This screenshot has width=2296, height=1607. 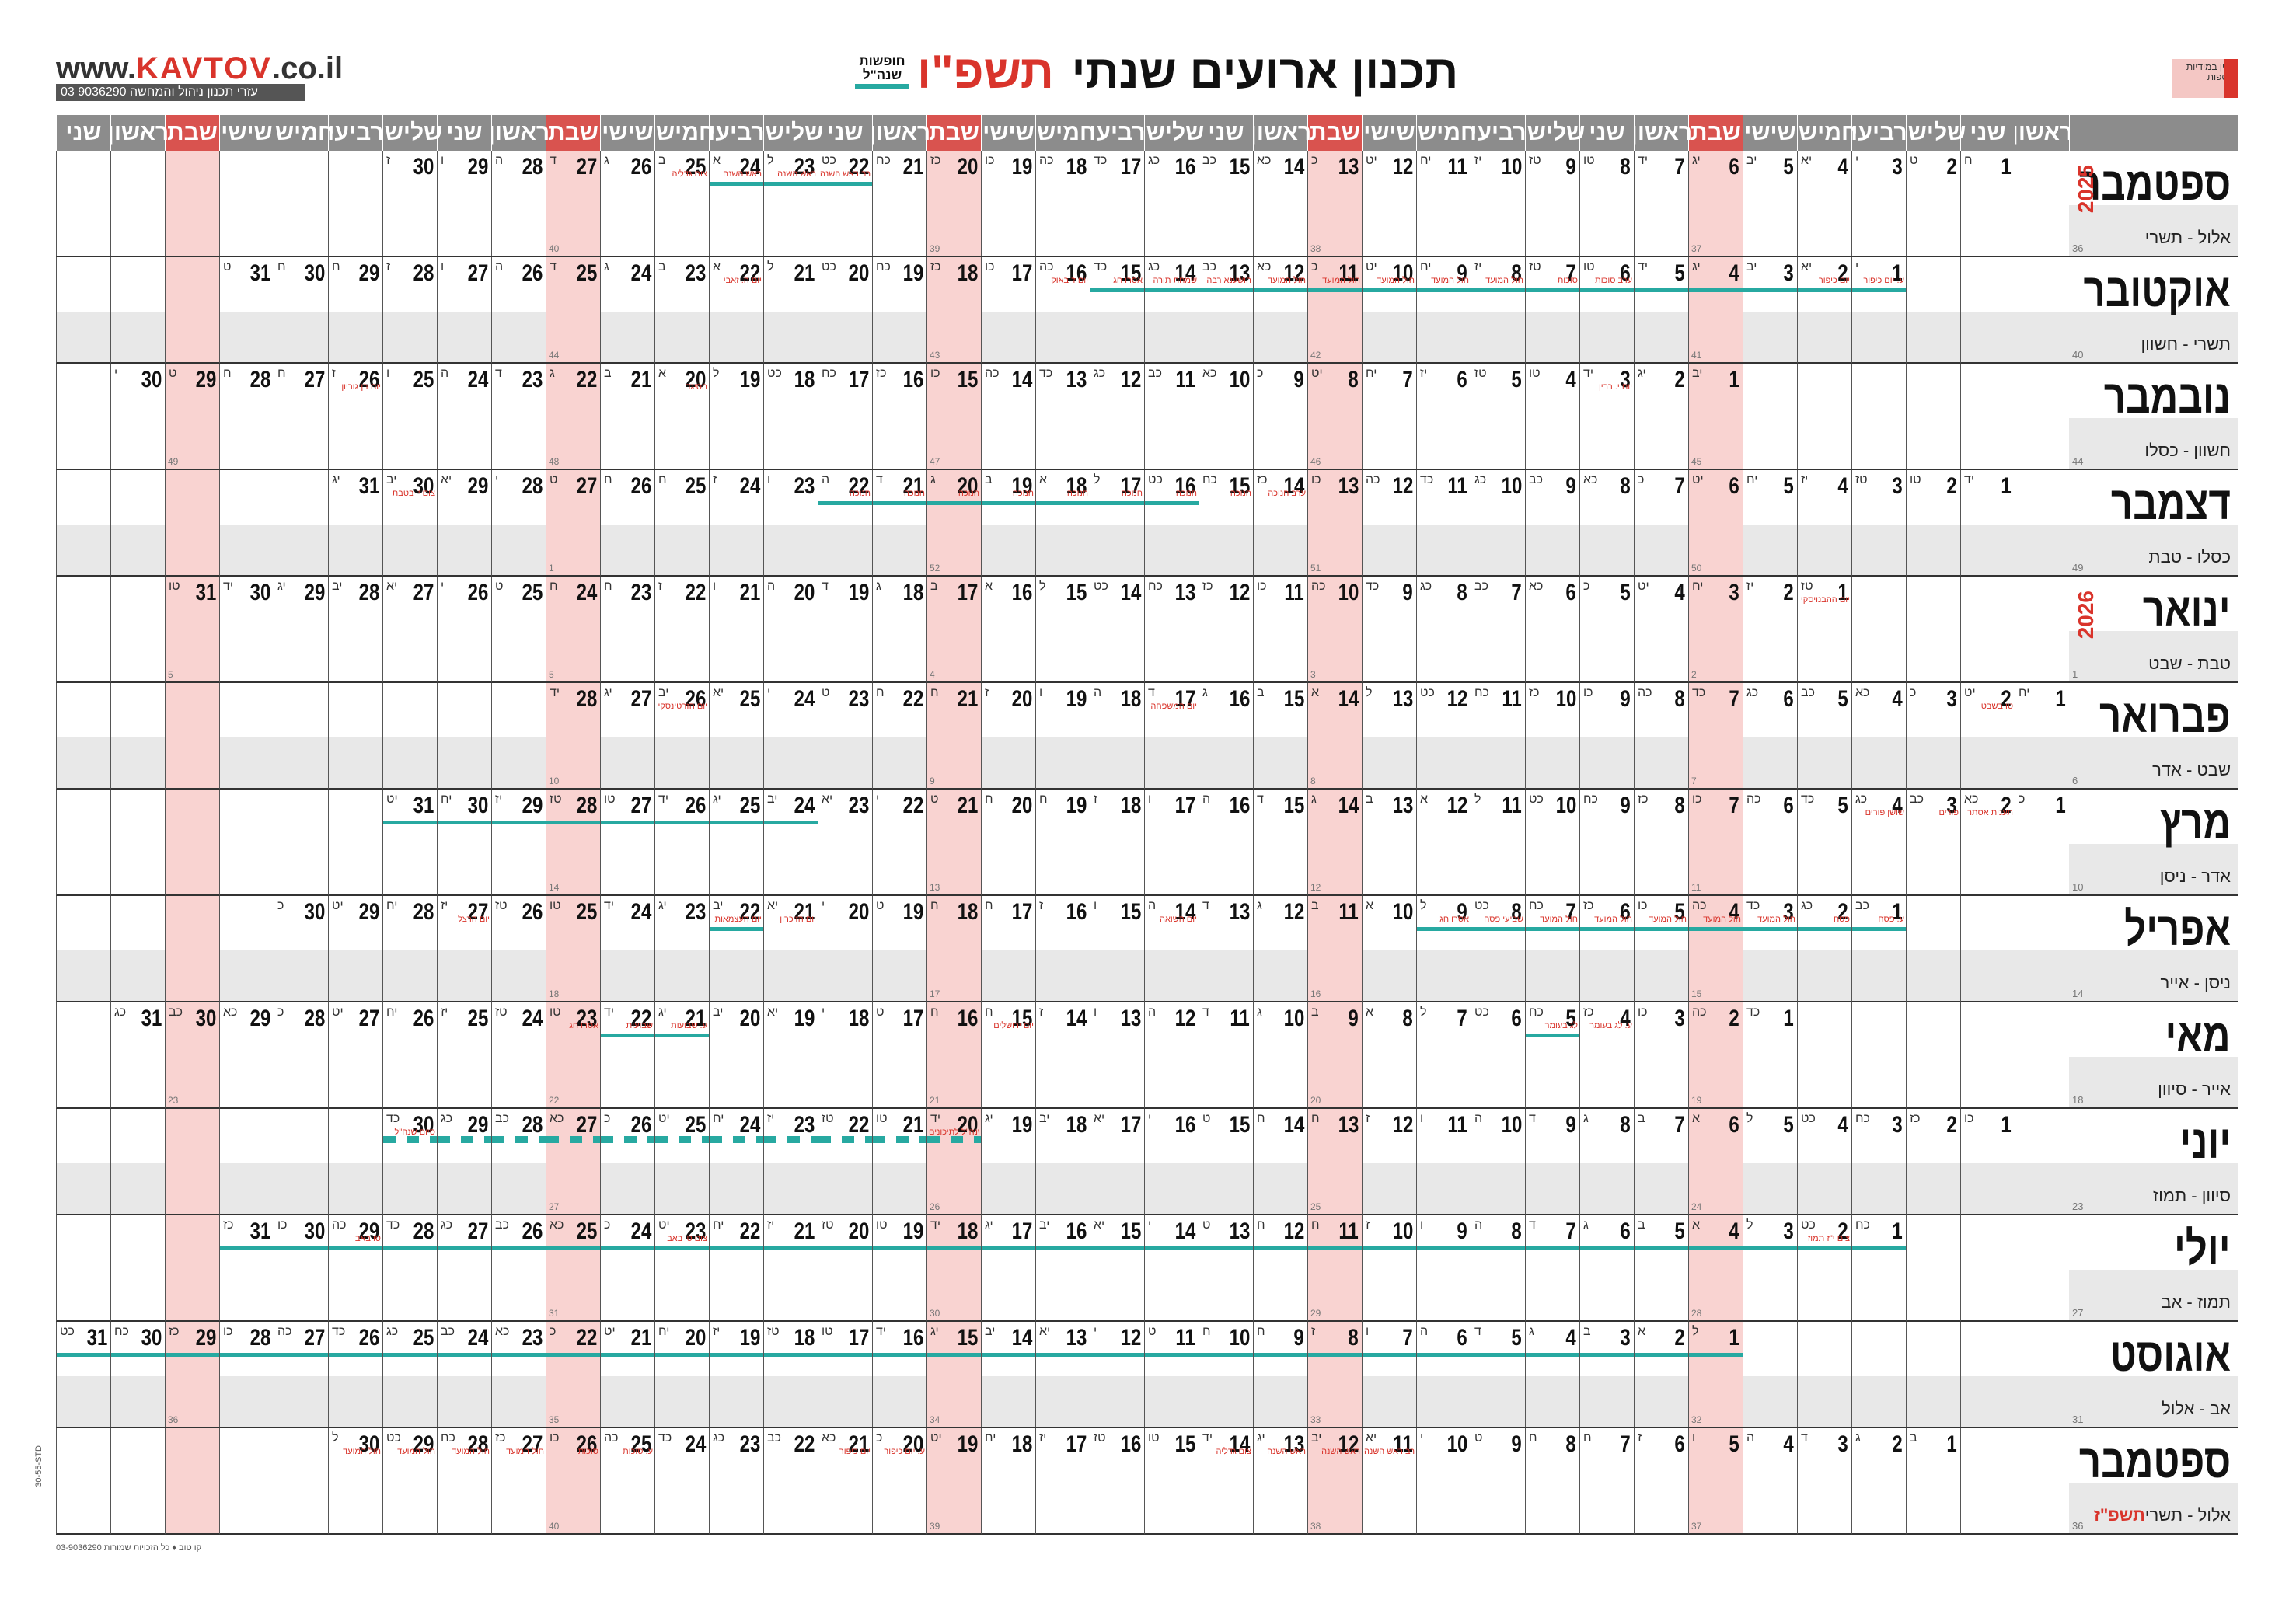 I want to click on day-cell-16: 16 א, so click(x=1008, y=630).